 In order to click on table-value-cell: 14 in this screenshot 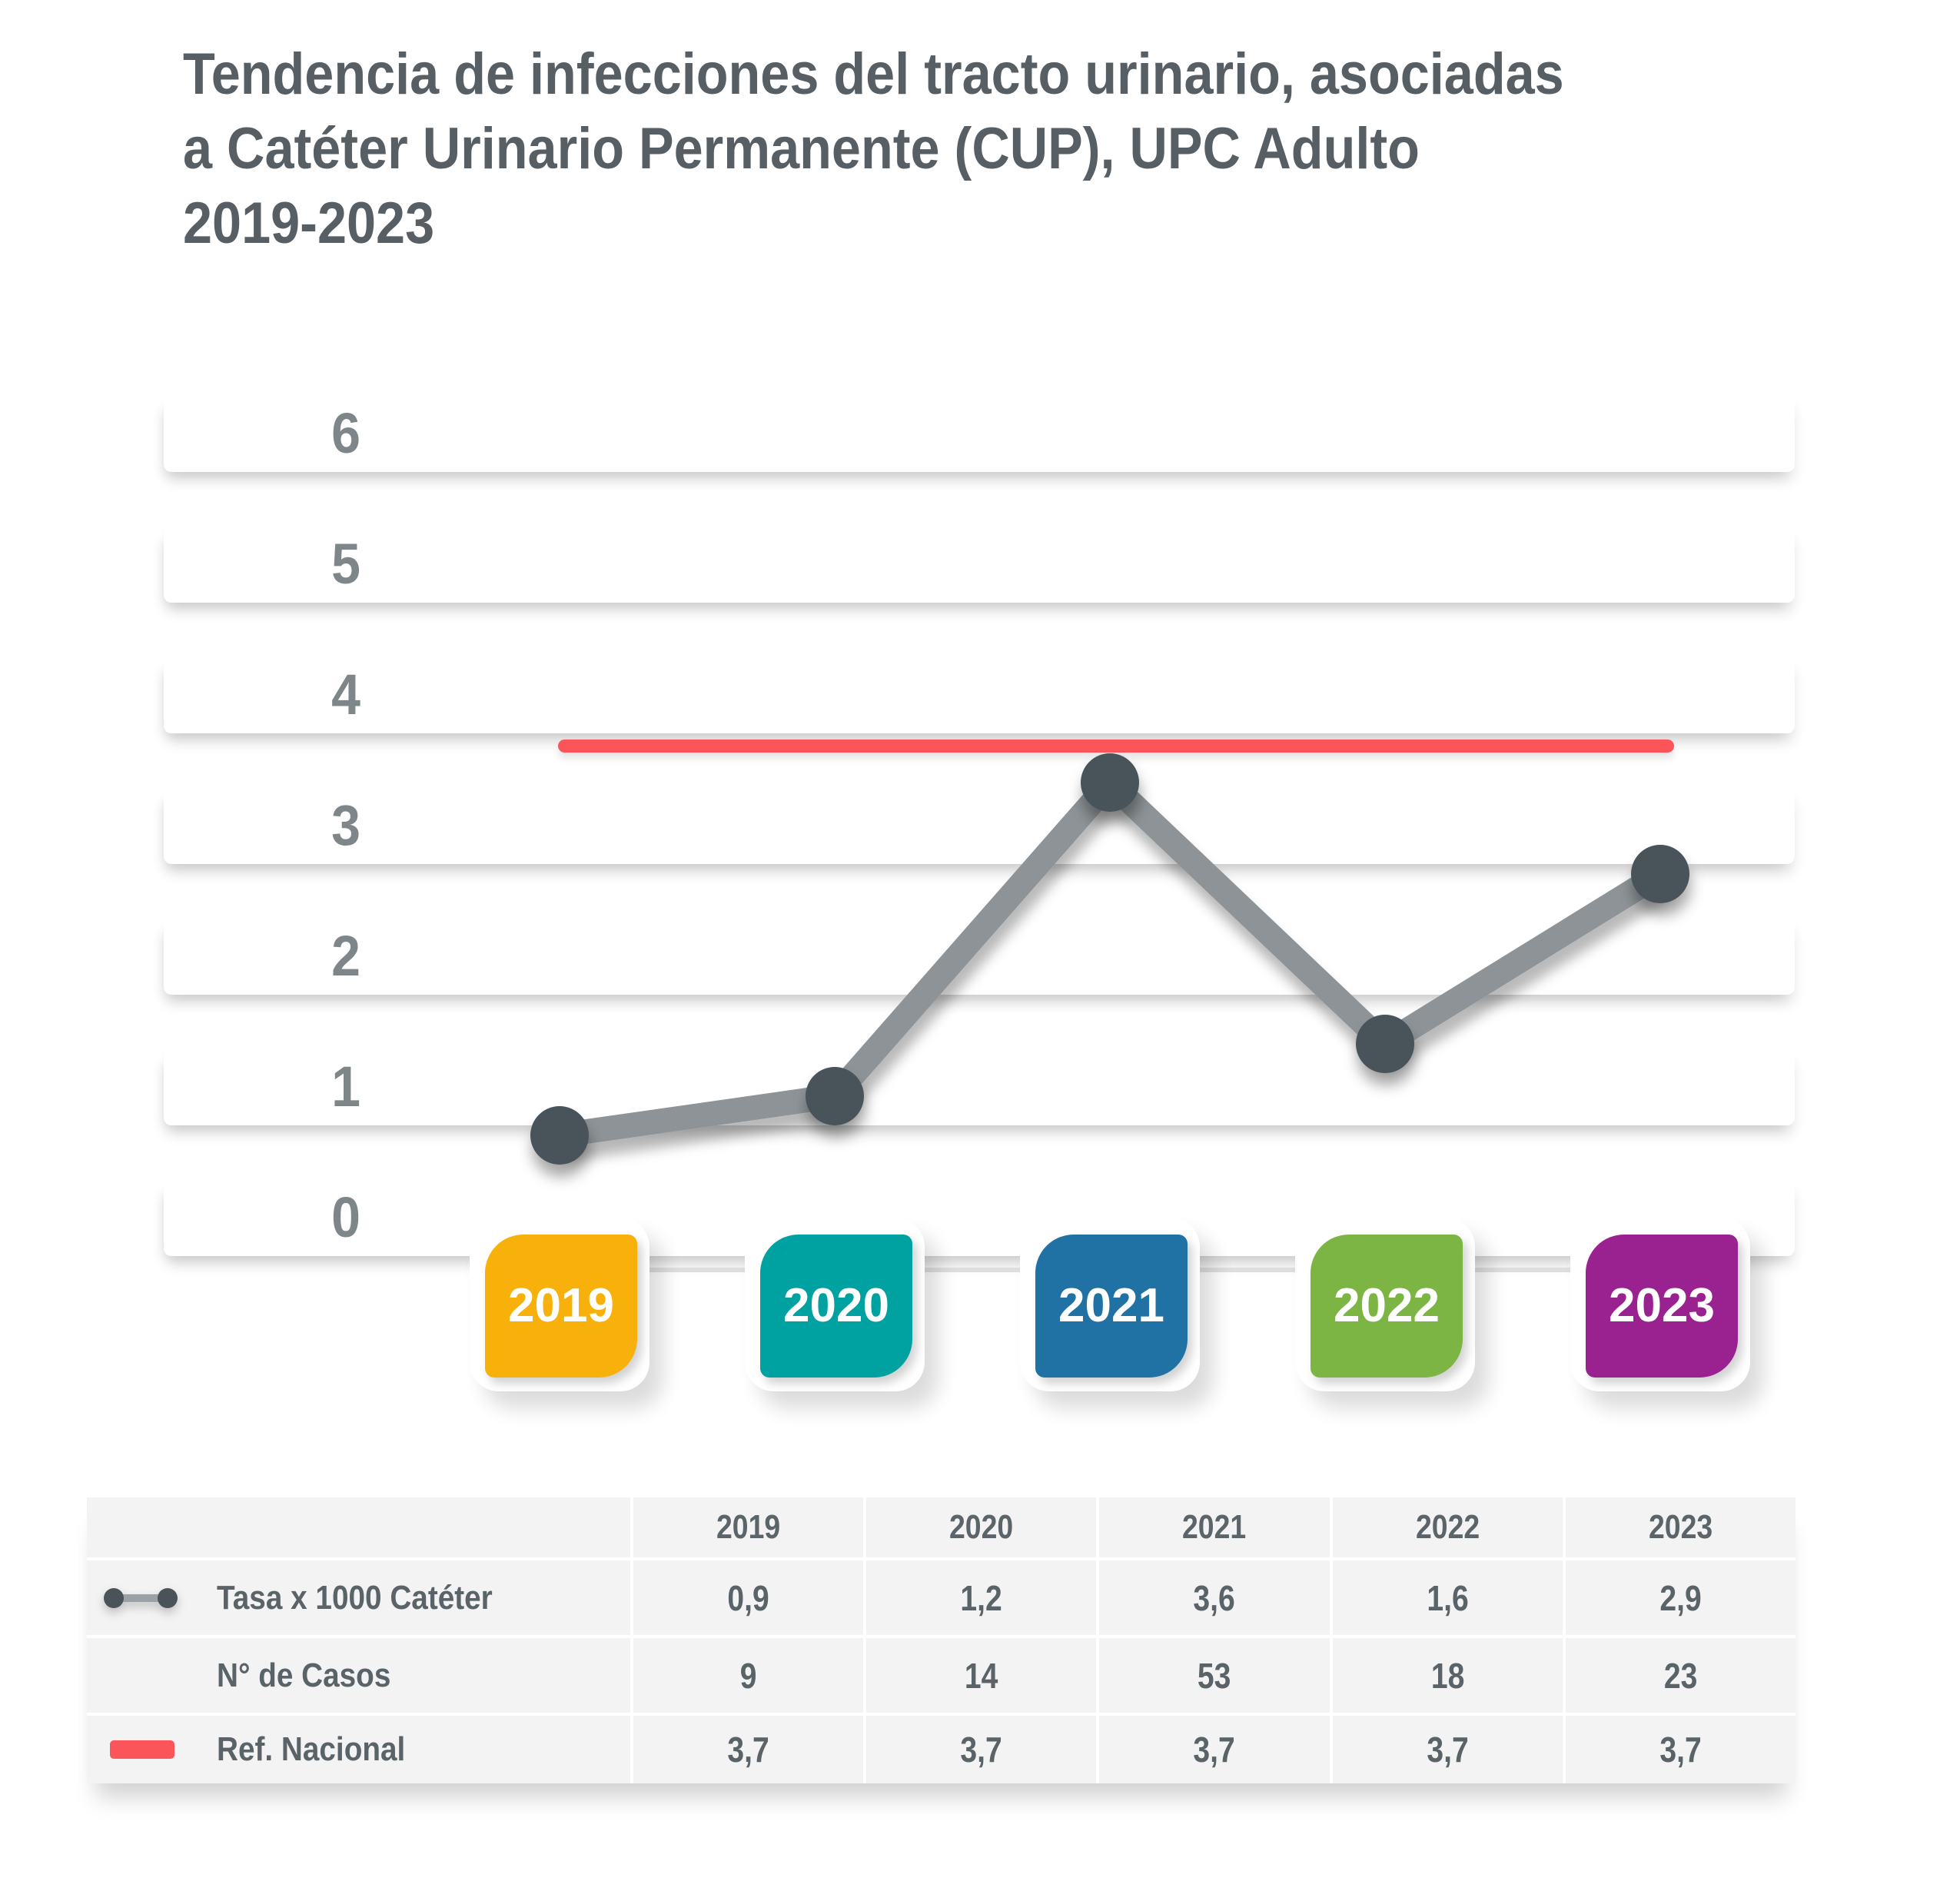, I will do `click(981, 1675)`.